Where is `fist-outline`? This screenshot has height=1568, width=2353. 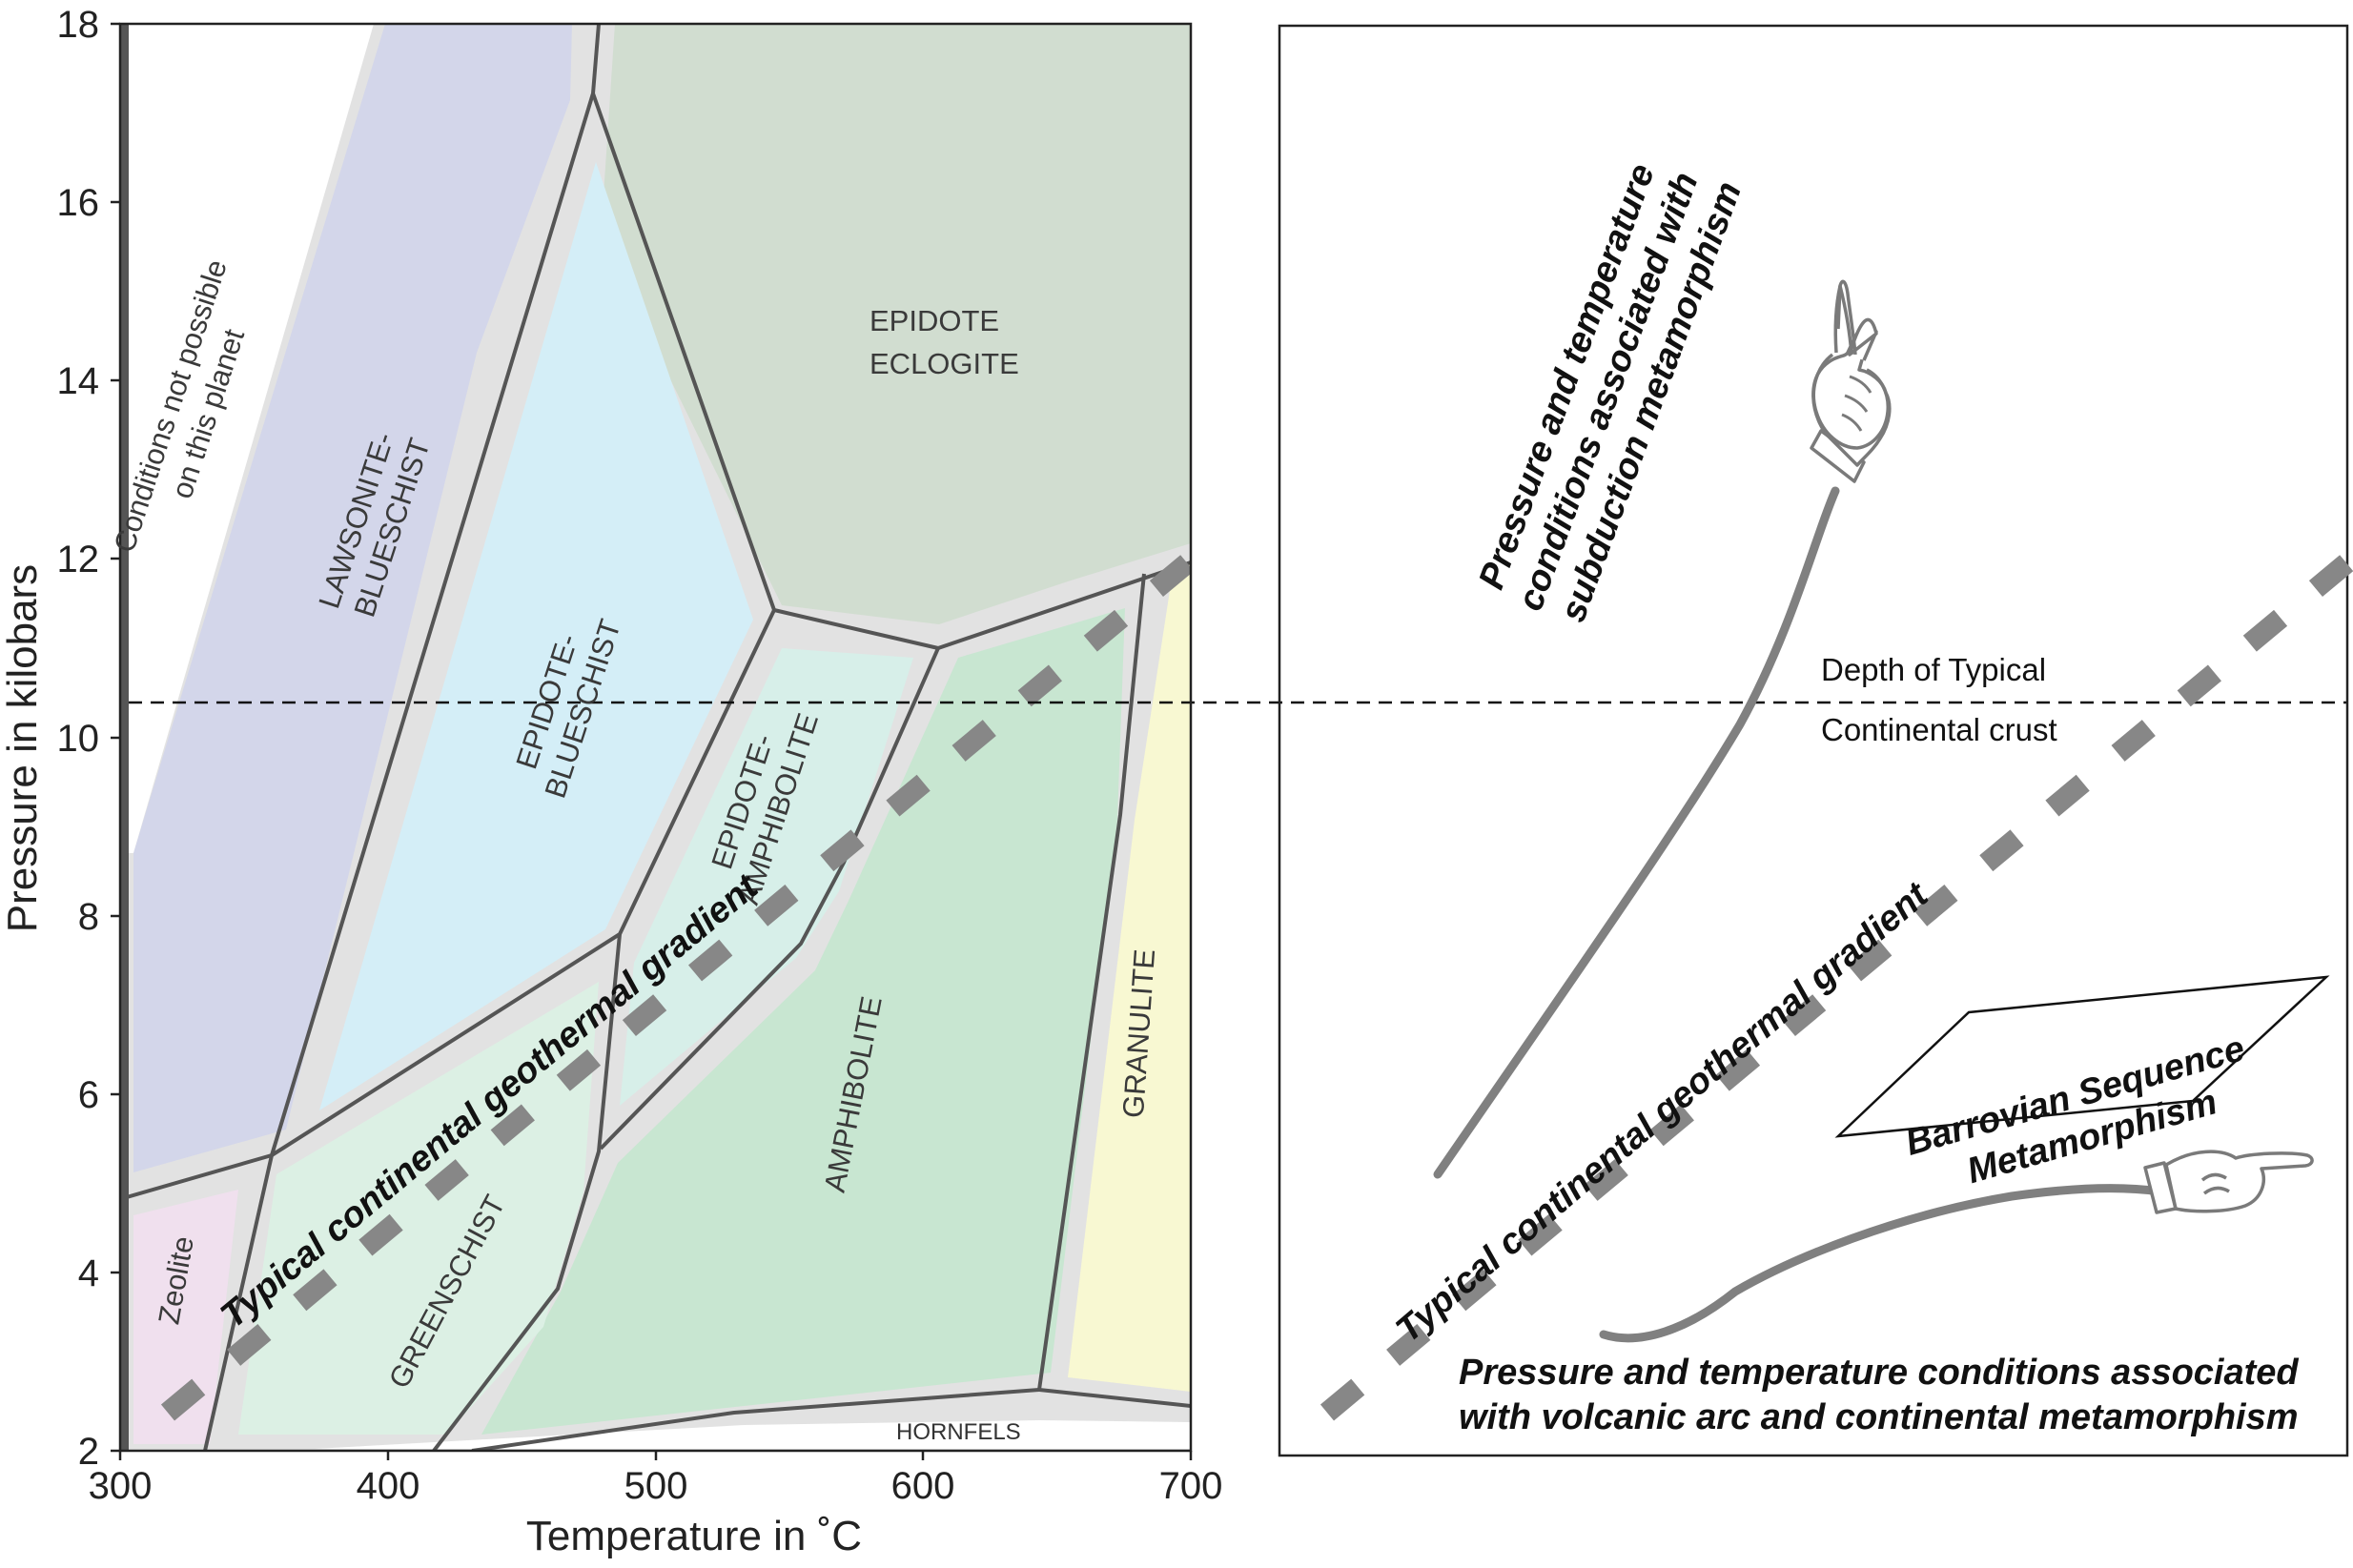
fist-outline is located at coordinates (1851, 401).